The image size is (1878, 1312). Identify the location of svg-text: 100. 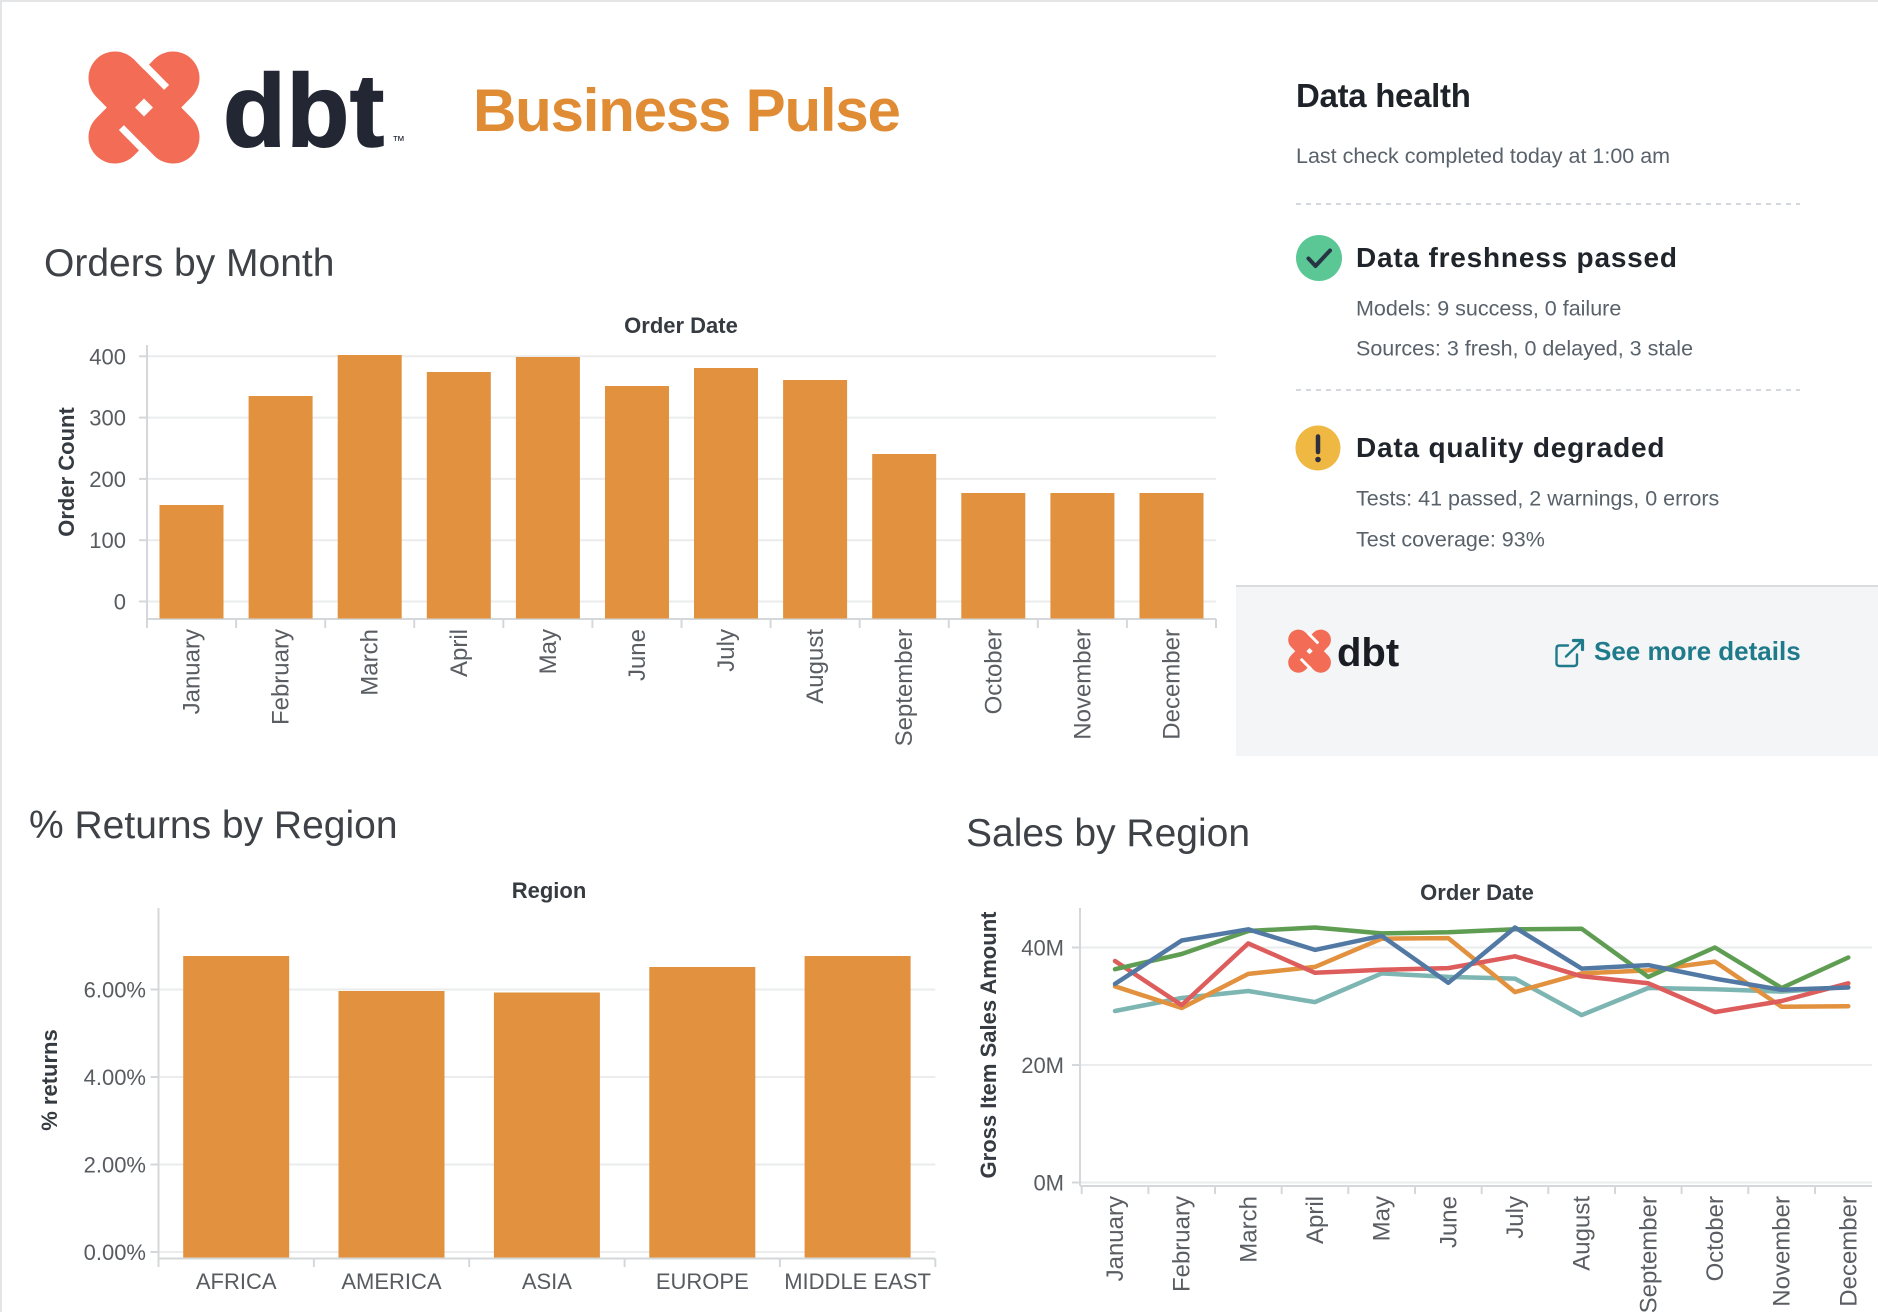
(107, 540).